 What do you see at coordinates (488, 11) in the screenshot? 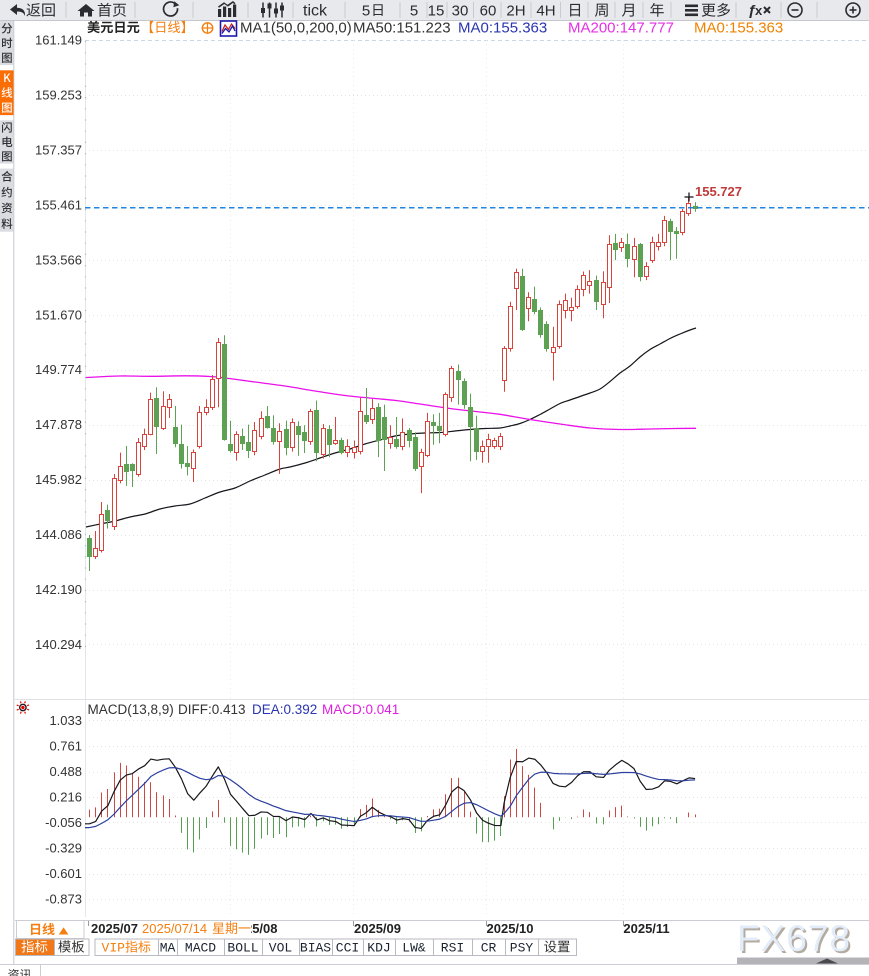
I see `svg-text: 60` at bounding box center [488, 11].